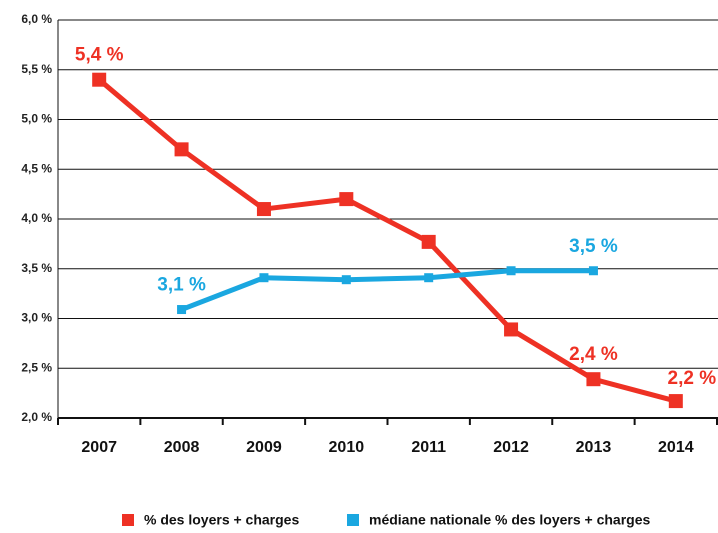 The image size is (718, 533). Describe the element at coordinates (221, 520) in the screenshot. I see `legend-label: % des loyers + charges` at that location.